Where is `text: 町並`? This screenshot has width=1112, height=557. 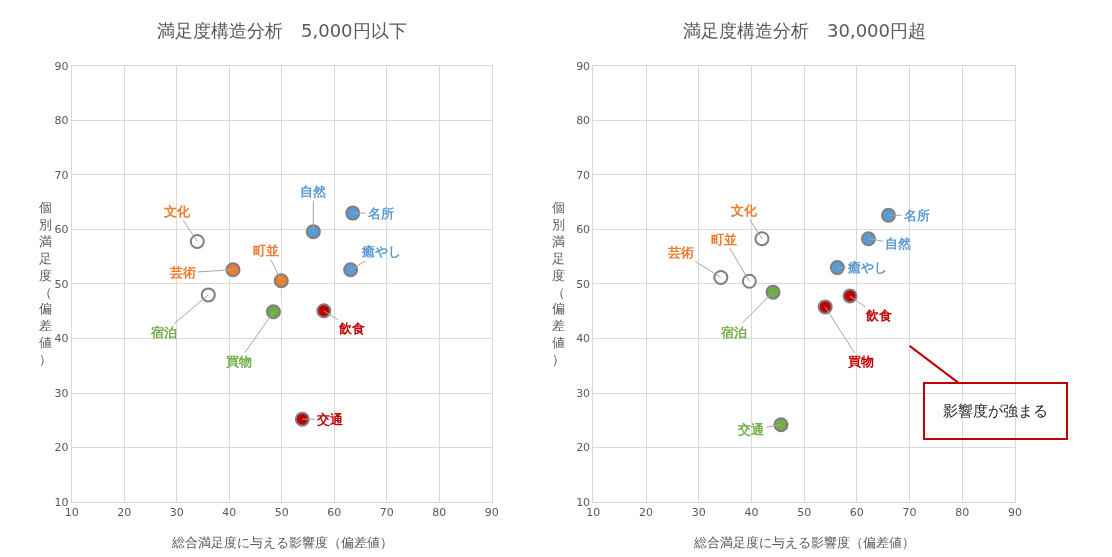
text: 町並 is located at coordinates (724, 239).